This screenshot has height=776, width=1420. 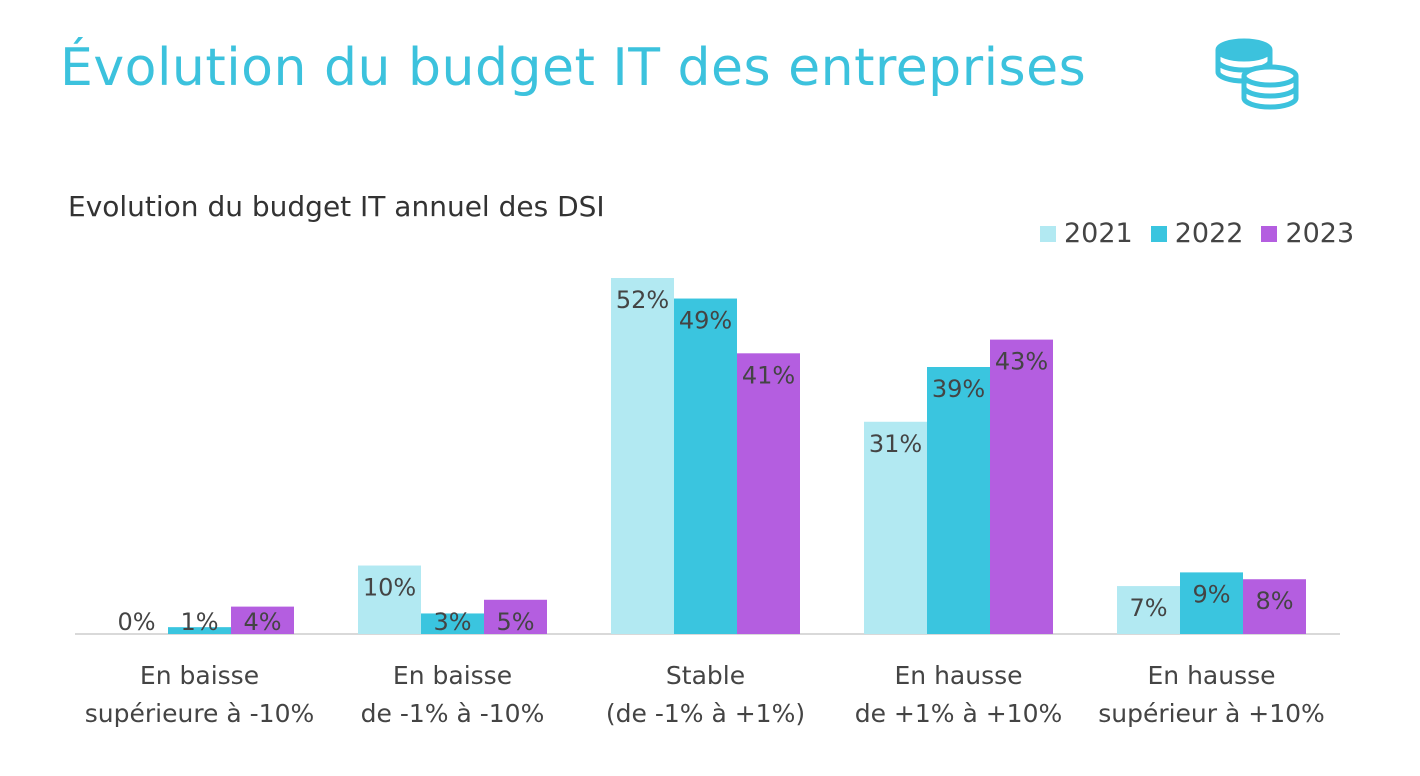 I want to click on data-label-2023-cat3: 43%, so click(x=1021, y=362).